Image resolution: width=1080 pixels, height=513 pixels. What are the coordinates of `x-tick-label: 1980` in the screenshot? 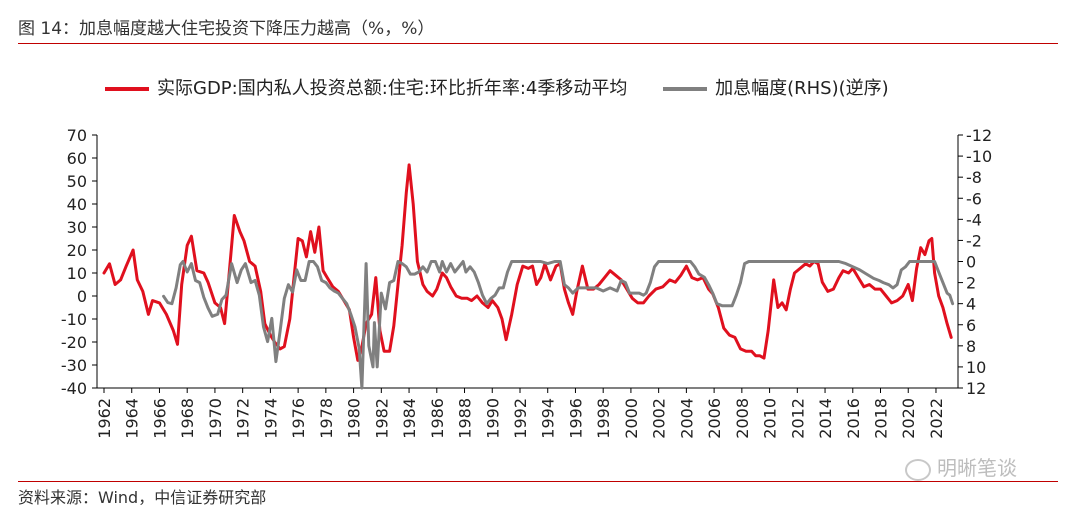 It's located at (354, 418).